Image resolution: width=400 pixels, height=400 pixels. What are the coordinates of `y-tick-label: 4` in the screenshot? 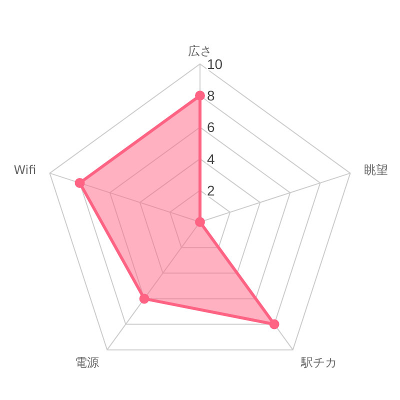 It's located at (211, 158).